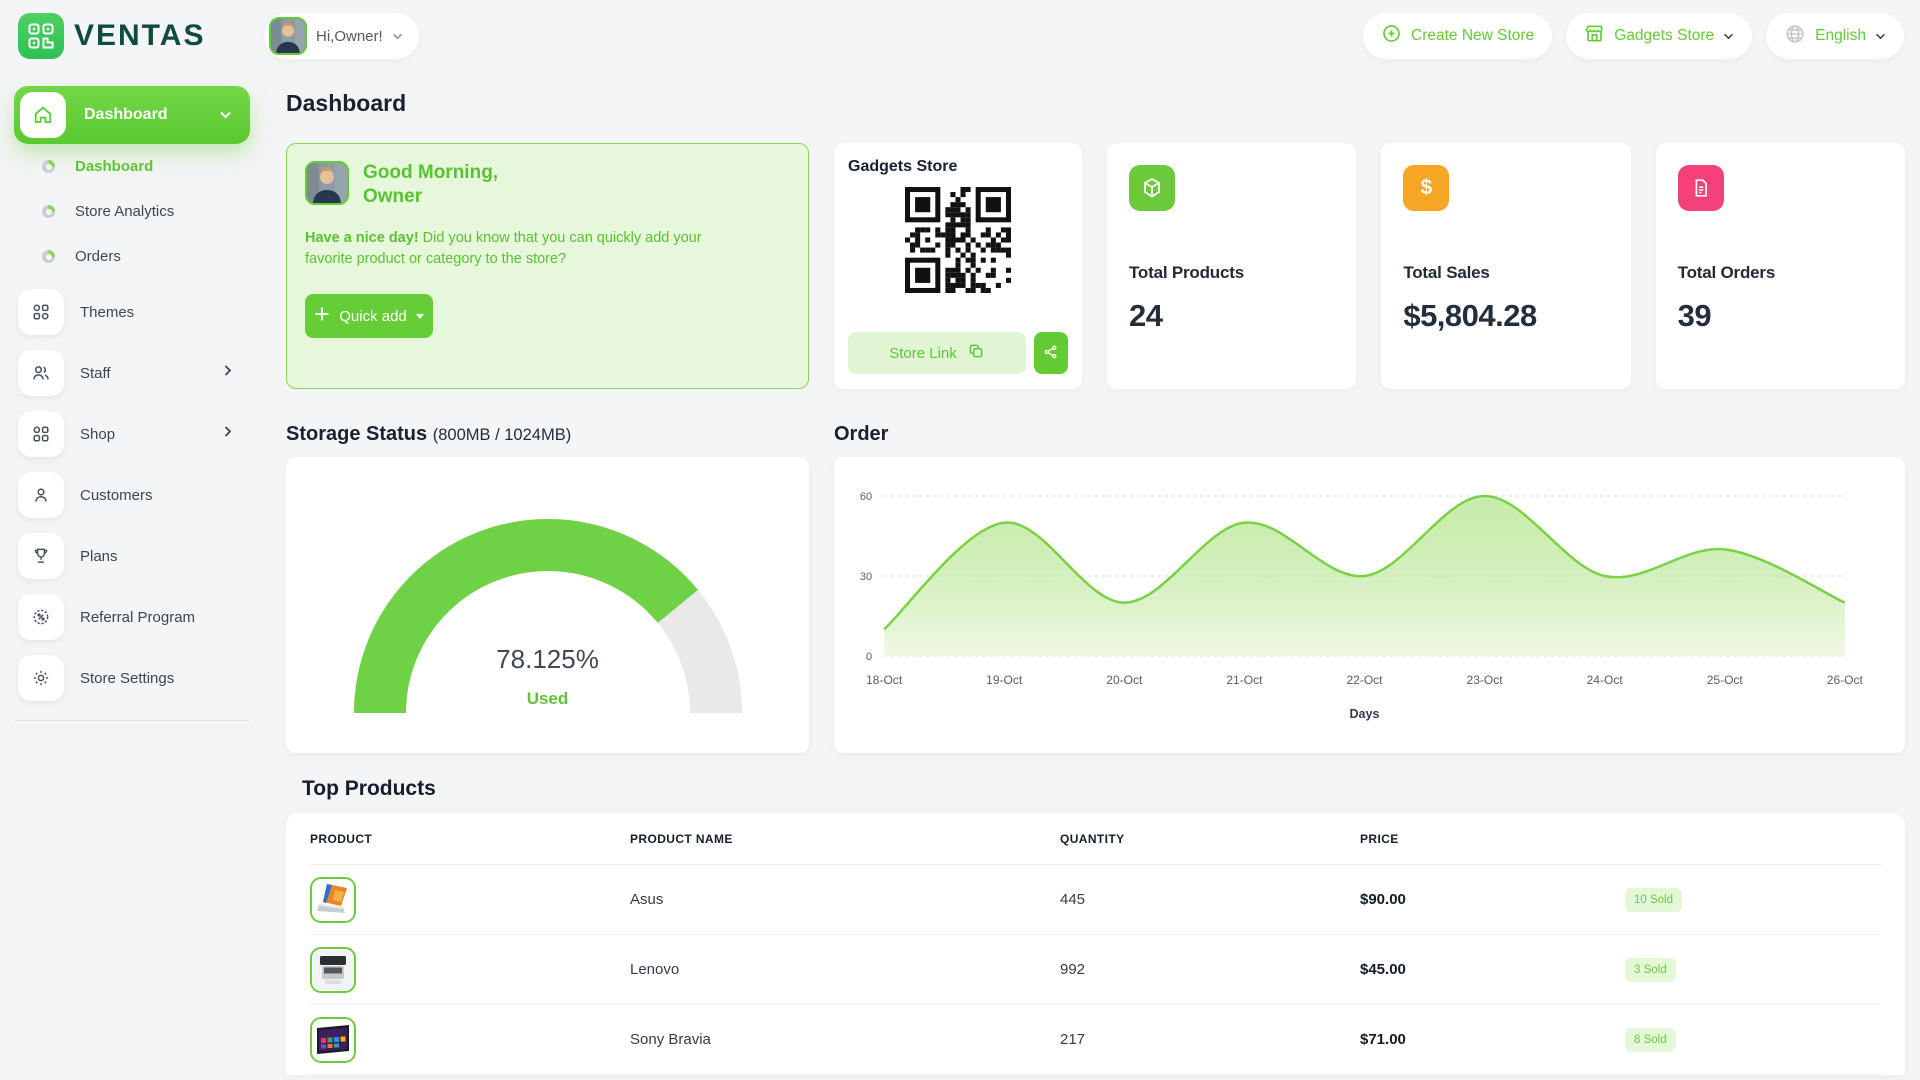 The width and height of the screenshot is (1920, 1080). What do you see at coordinates (132, 312) in the screenshot?
I see `sidebar-item-themes: Themes` at bounding box center [132, 312].